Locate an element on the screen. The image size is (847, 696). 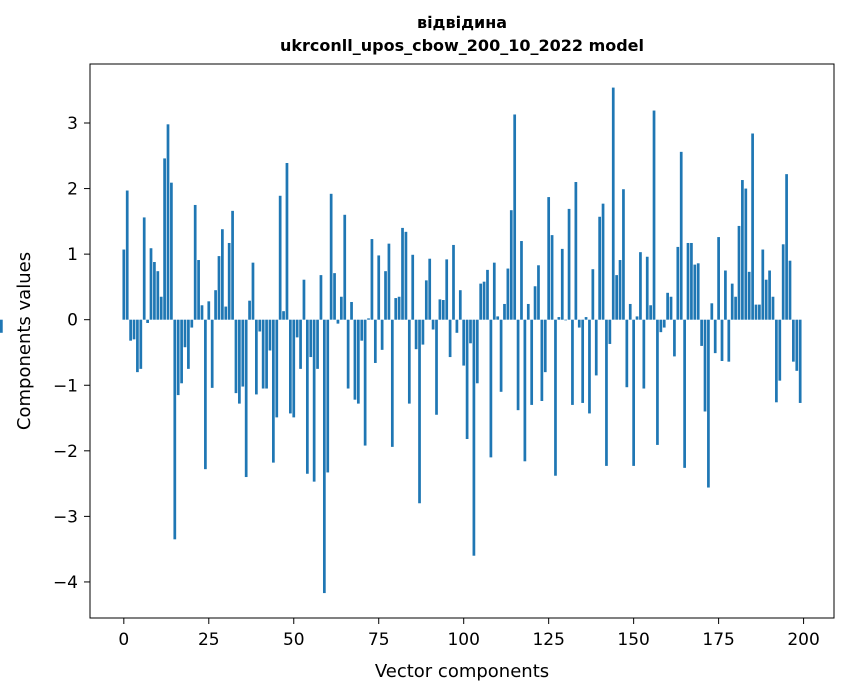
y-tick-label: 1 is located at coordinates (72, 255).